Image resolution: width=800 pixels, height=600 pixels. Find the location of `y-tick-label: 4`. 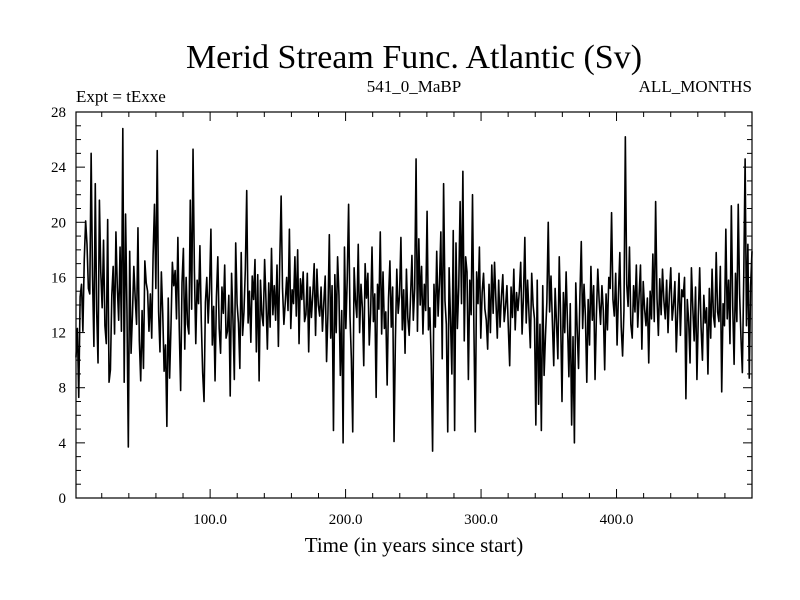

y-tick-label: 4 is located at coordinates (63, 444).